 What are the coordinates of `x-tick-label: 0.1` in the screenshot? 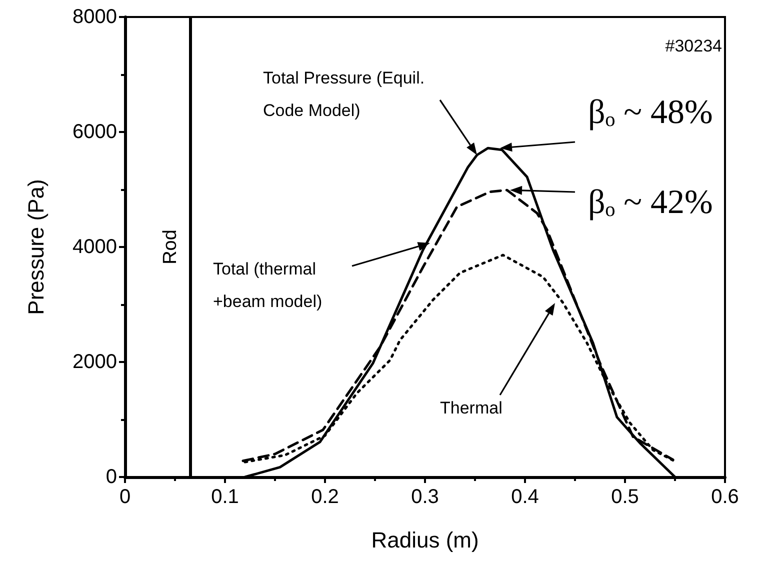 It's located at (225, 497).